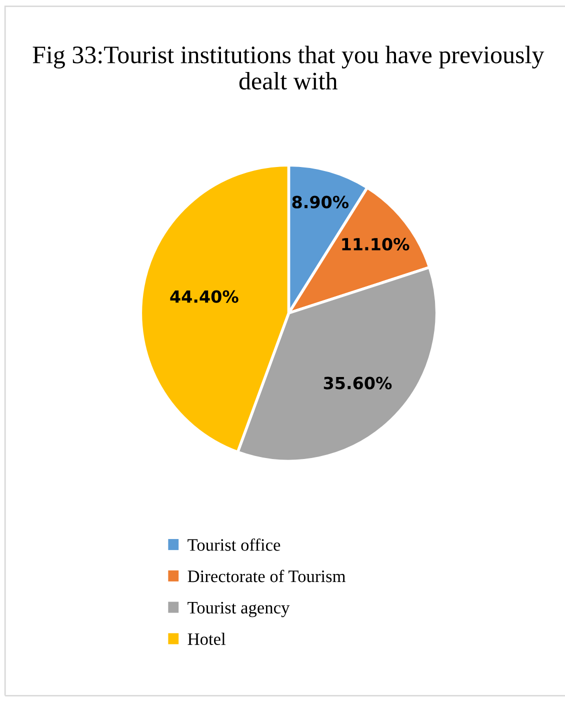 The image size is (565, 702). Describe the element at coordinates (267, 576) in the screenshot. I see `legend-label: Directorate of Tourism` at that location.